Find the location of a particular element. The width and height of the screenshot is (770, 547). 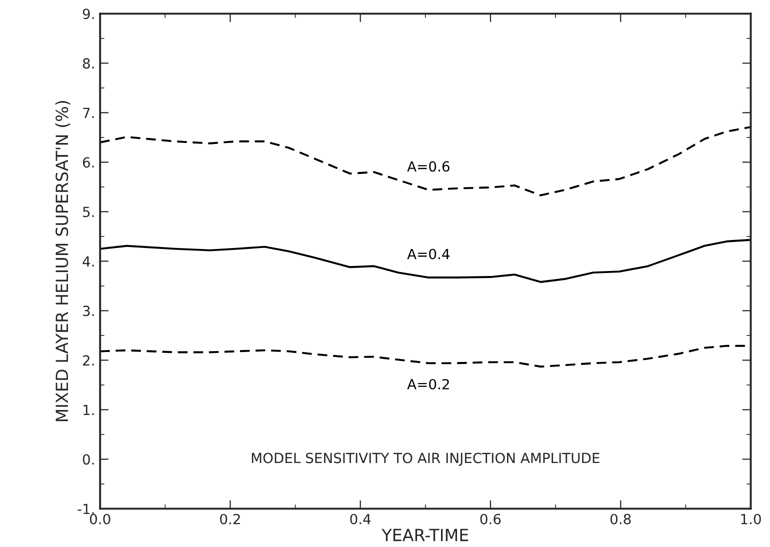

y-tick-label: 7. is located at coordinates (88, 113).